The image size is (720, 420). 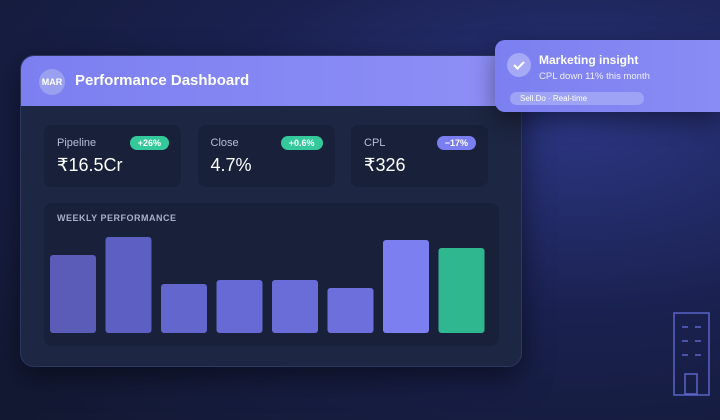 I want to click on kpi-delta: +26%, so click(x=149, y=143).